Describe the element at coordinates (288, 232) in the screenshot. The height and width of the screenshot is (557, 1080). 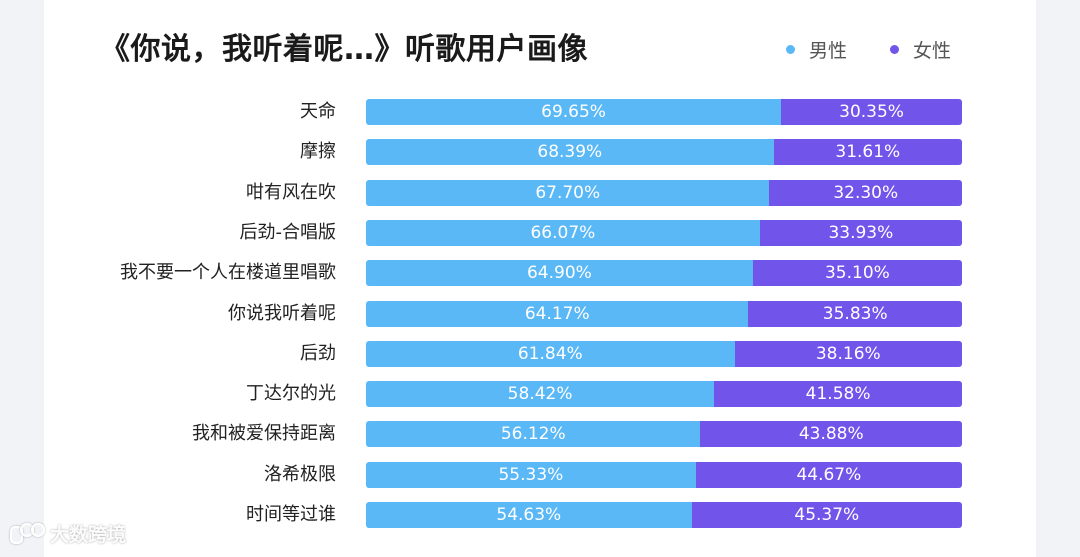
I see `category-label: 后劲-合唱版` at that location.